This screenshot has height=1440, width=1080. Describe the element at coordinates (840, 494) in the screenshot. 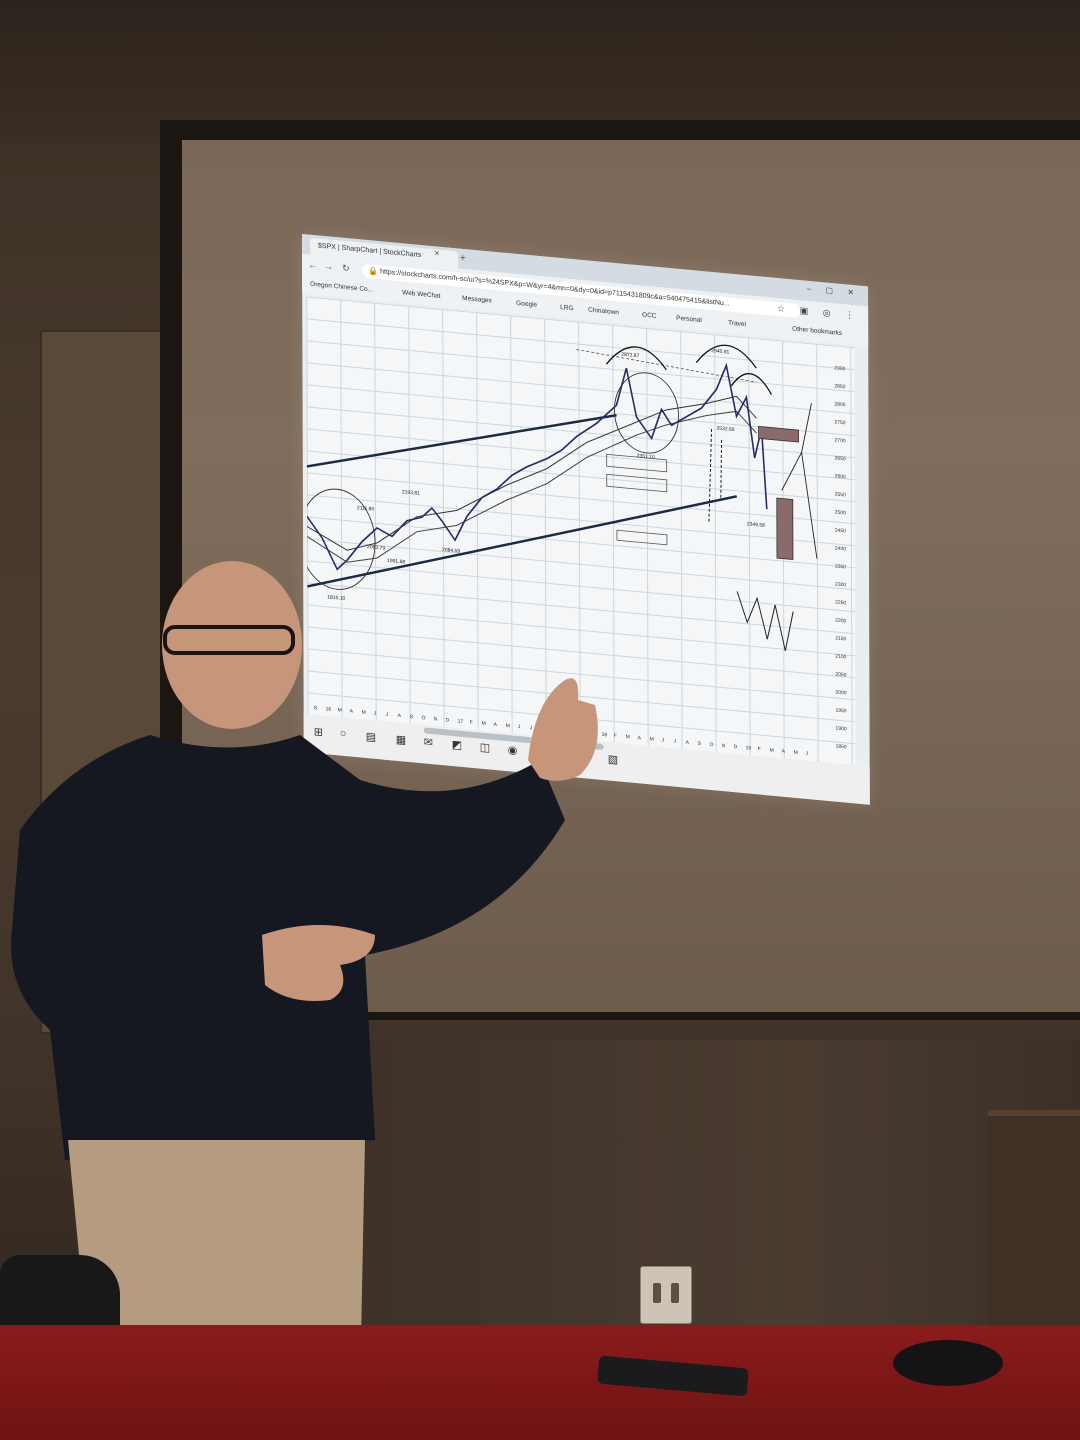

I see `price-tick: 2550` at that location.